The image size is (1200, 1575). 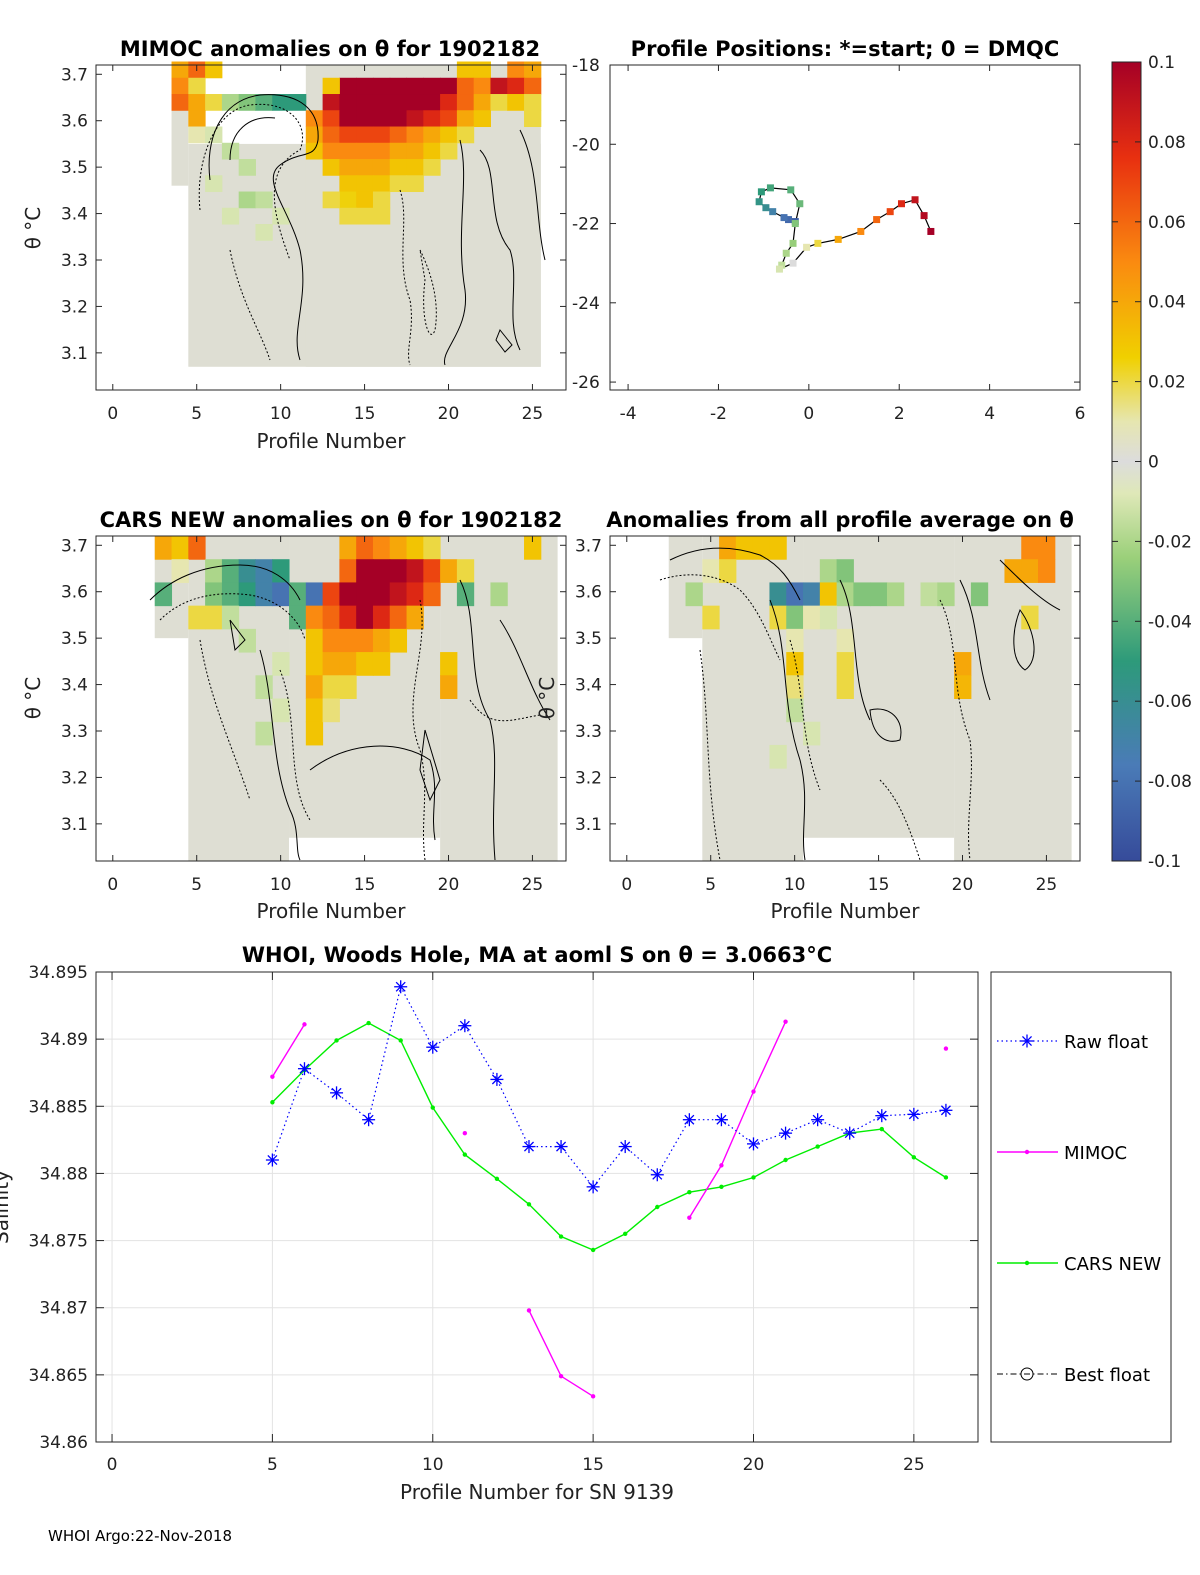 I want to click on mimoc-ylabel: θ °C, so click(x=33, y=228).